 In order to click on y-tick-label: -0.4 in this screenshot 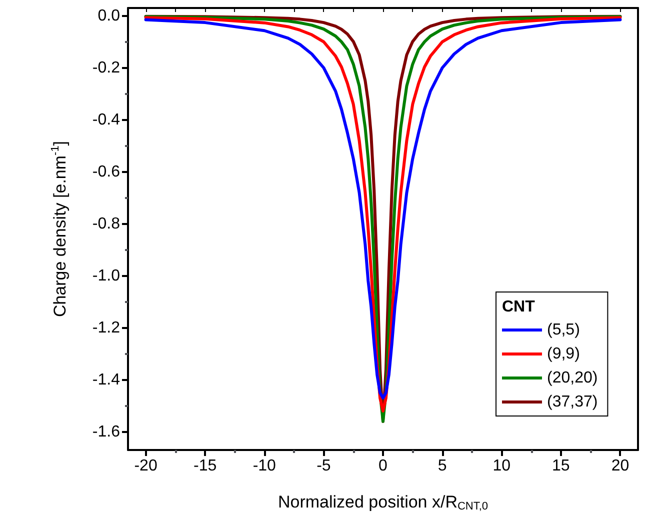, I will do `click(106, 119)`.